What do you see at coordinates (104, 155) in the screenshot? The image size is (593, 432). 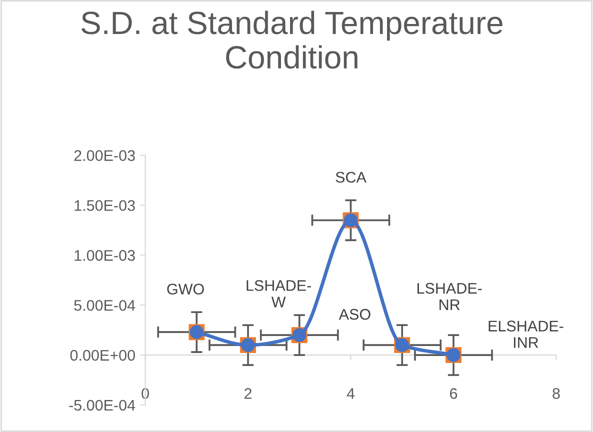 I see `y-tick-label: 2.00E-03` at bounding box center [104, 155].